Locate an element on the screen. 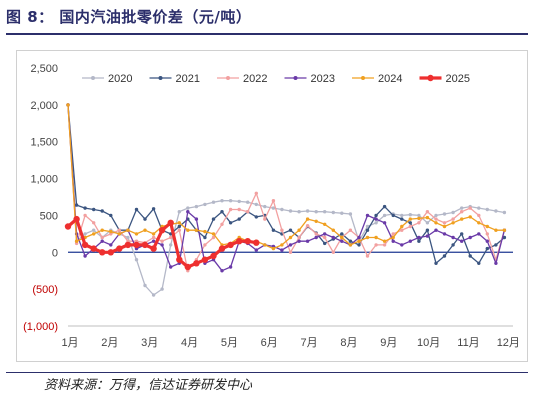  legend-label: 2025 is located at coordinates (458, 79).